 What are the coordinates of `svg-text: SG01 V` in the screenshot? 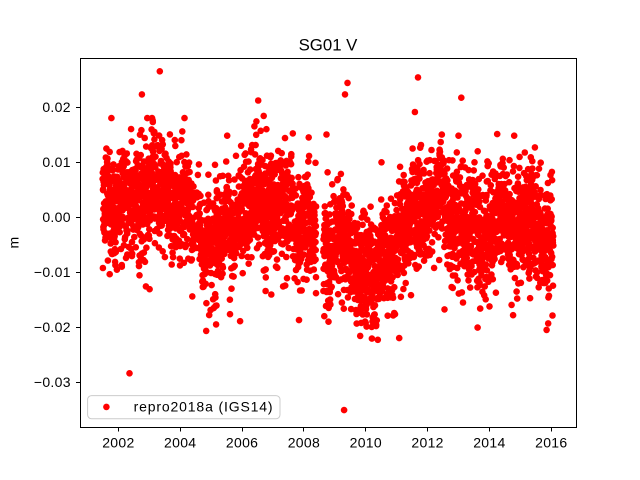 It's located at (329, 45).